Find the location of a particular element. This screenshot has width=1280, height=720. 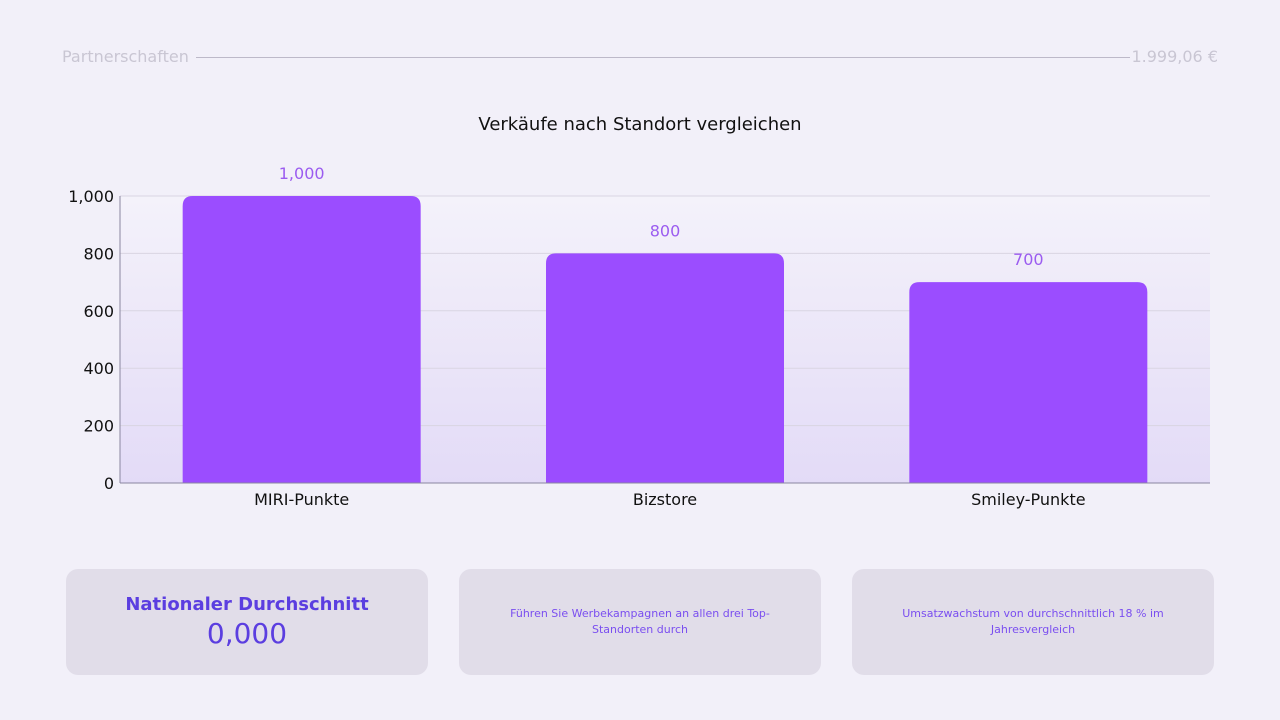

data-label: 700 is located at coordinates (1028, 259).